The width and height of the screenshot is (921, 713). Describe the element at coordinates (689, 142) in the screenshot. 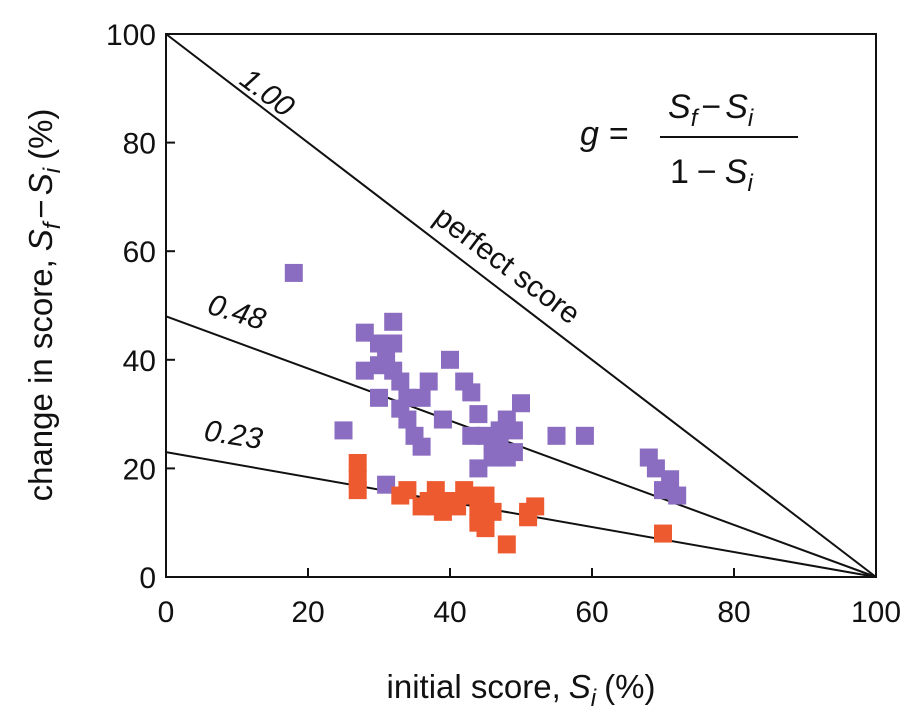

I see `gain-formula: g = Sf − Si 1− Si` at that location.